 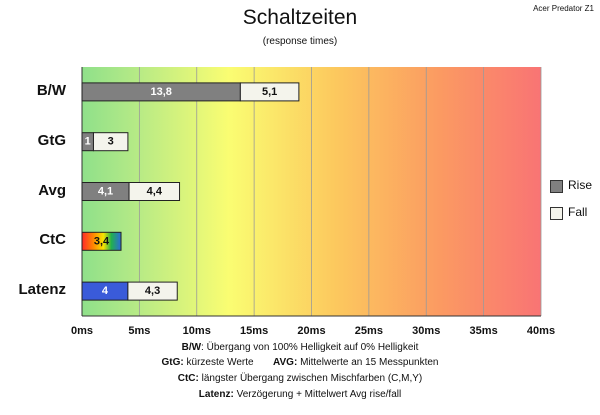 What do you see at coordinates (52, 190) in the screenshot?
I see `category-label-avg: Avg` at bounding box center [52, 190].